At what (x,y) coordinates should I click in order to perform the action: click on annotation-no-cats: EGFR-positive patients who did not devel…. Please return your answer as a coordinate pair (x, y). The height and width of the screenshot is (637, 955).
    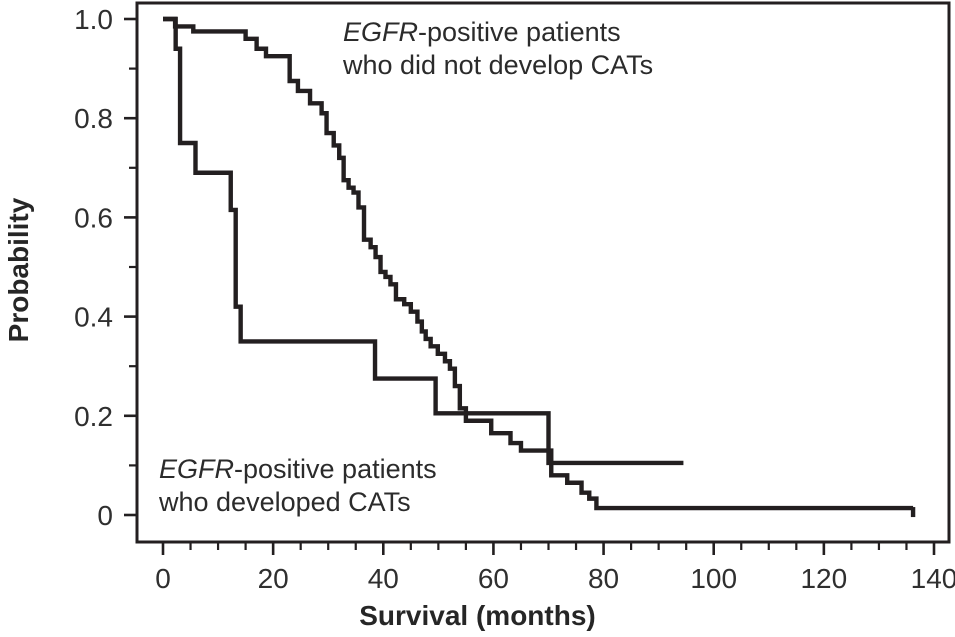
    Looking at the image, I should click on (498, 49).